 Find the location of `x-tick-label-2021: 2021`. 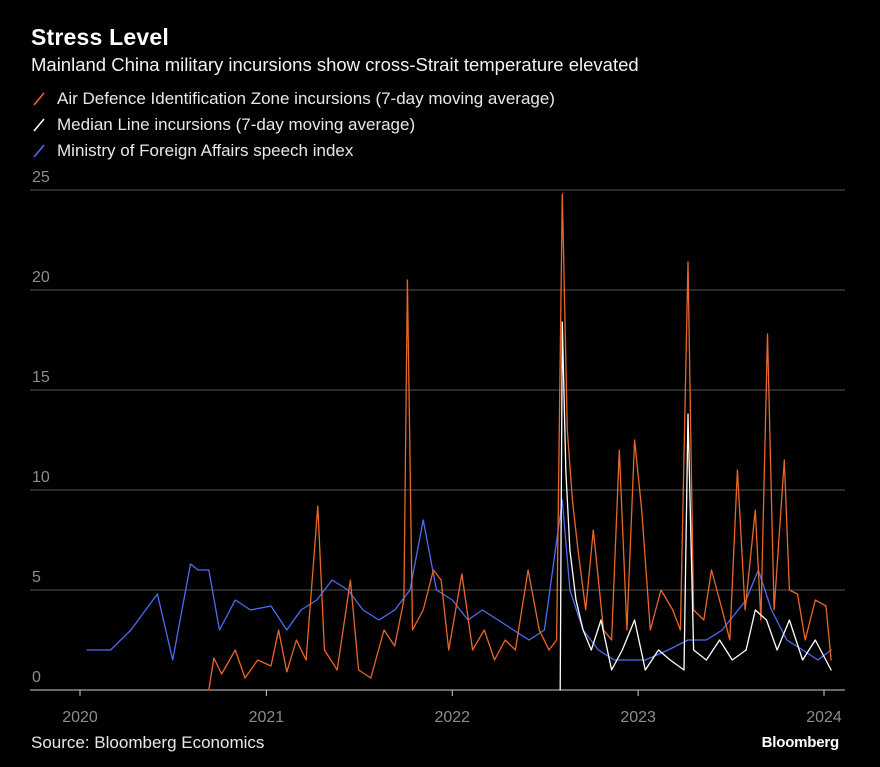

x-tick-label-2021: 2021 is located at coordinates (267, 717).